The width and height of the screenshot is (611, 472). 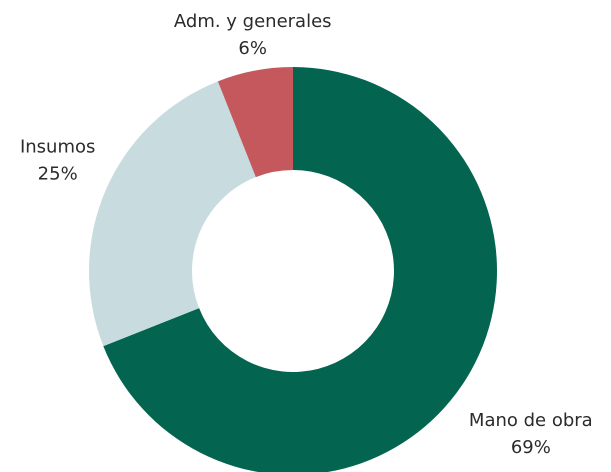 What do you see at coordinates (531, 447) in the screenshot?
I see `value-label: 69%` at bounding box center [531, 447].